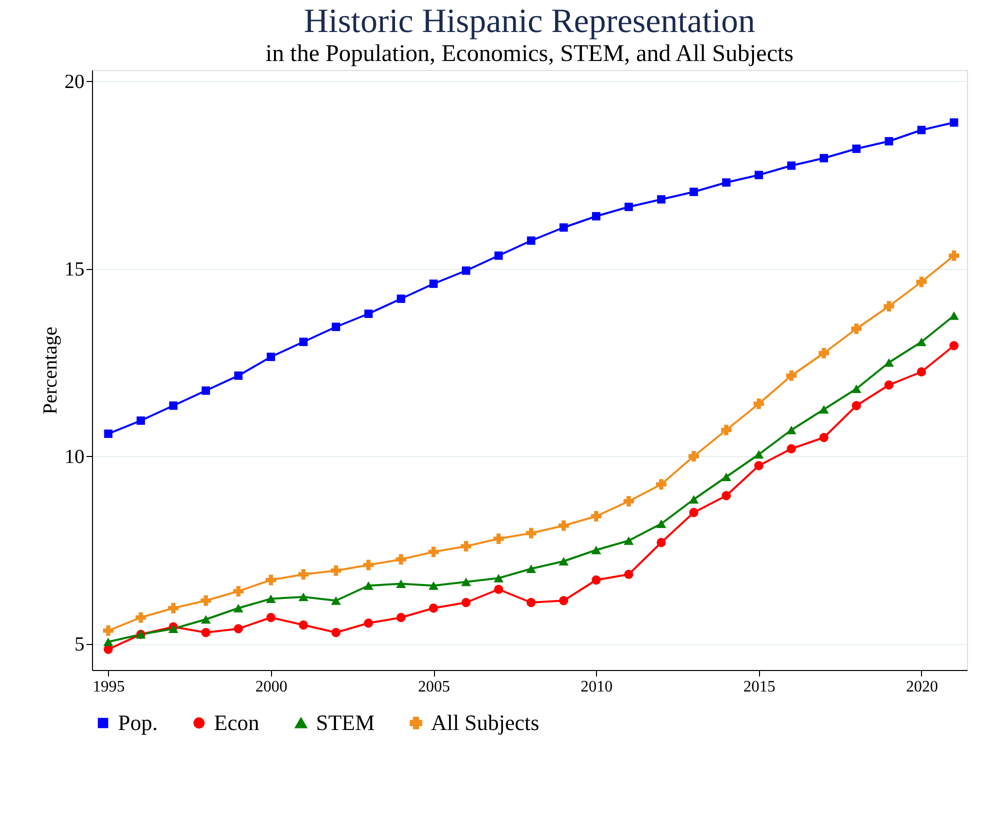 The image size is (995, 817). I want to click on legend-label: All Subjects, so click(485, 722).